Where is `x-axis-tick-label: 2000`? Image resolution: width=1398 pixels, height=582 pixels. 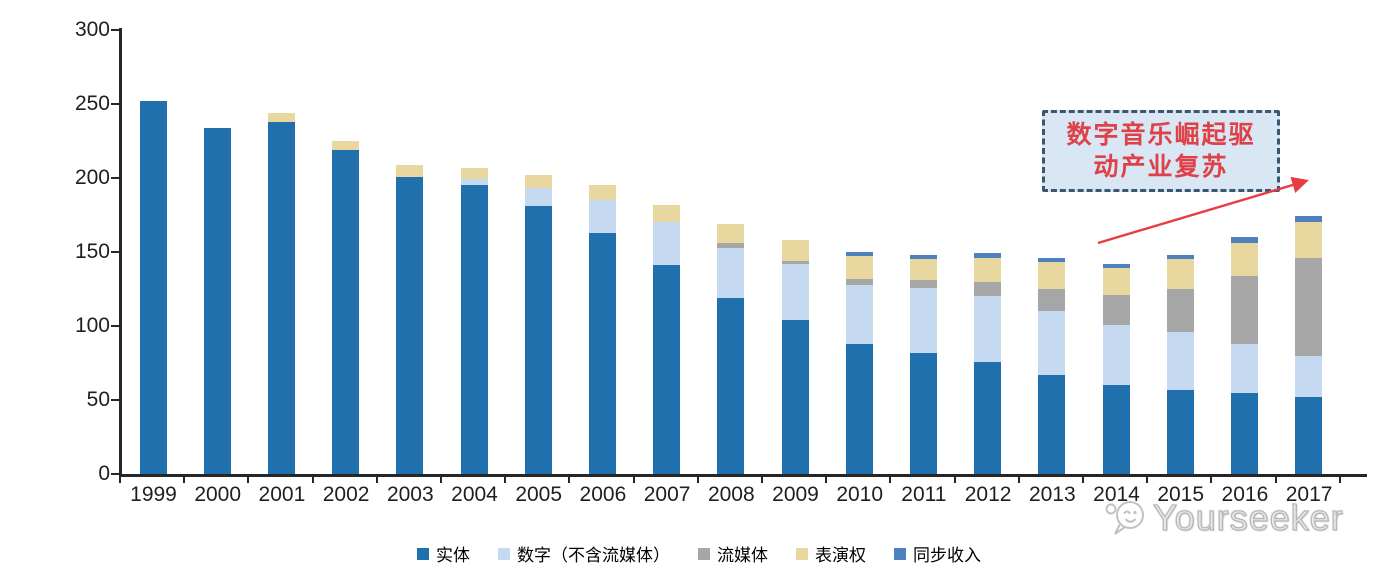 x-axis-tick-label: 2000 is located at coordinates (218, 494).